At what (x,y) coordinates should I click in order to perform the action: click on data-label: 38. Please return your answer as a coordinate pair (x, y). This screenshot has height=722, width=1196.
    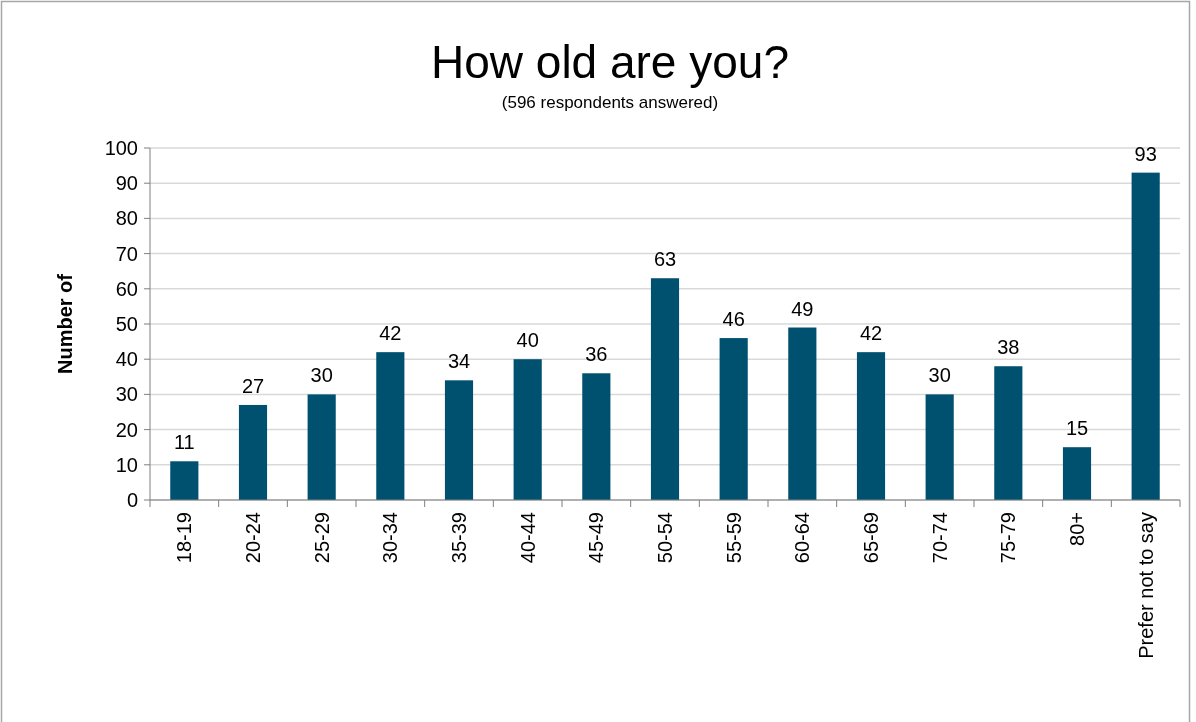
    Looking at the image, I should click on (1008, 347).